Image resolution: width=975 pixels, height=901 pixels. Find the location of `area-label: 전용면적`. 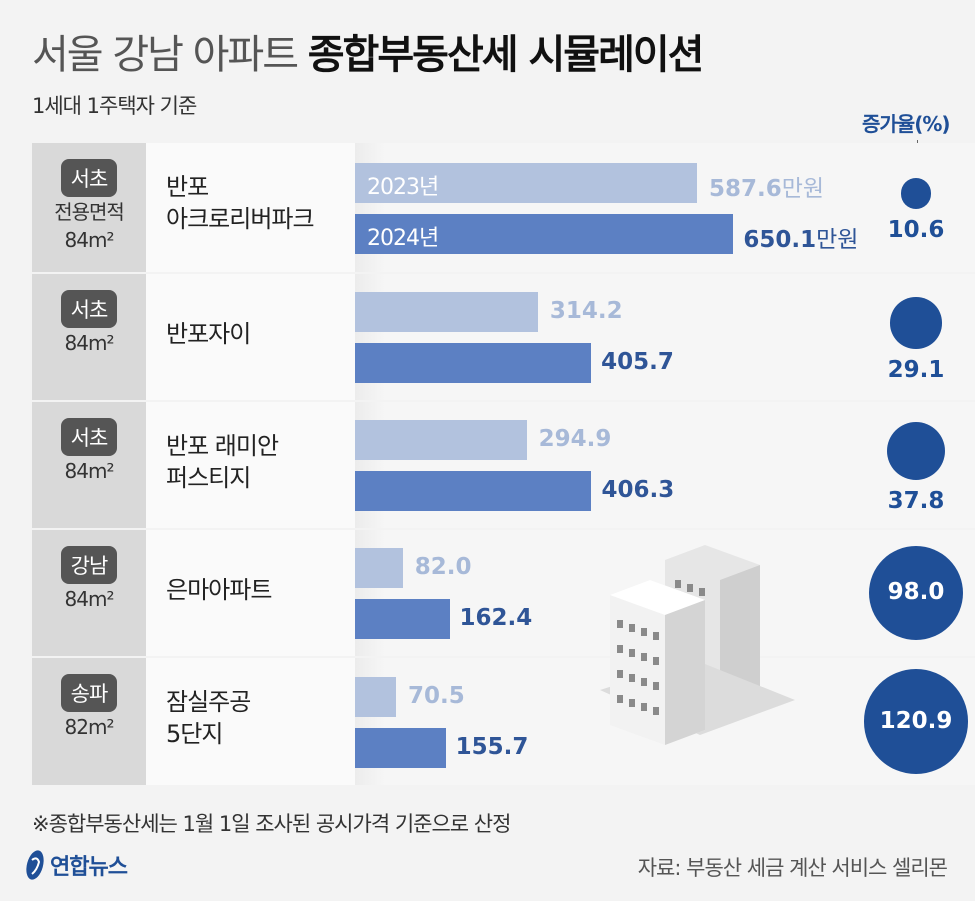

area-label: 전용면적 is located at coordinates (89, 212).